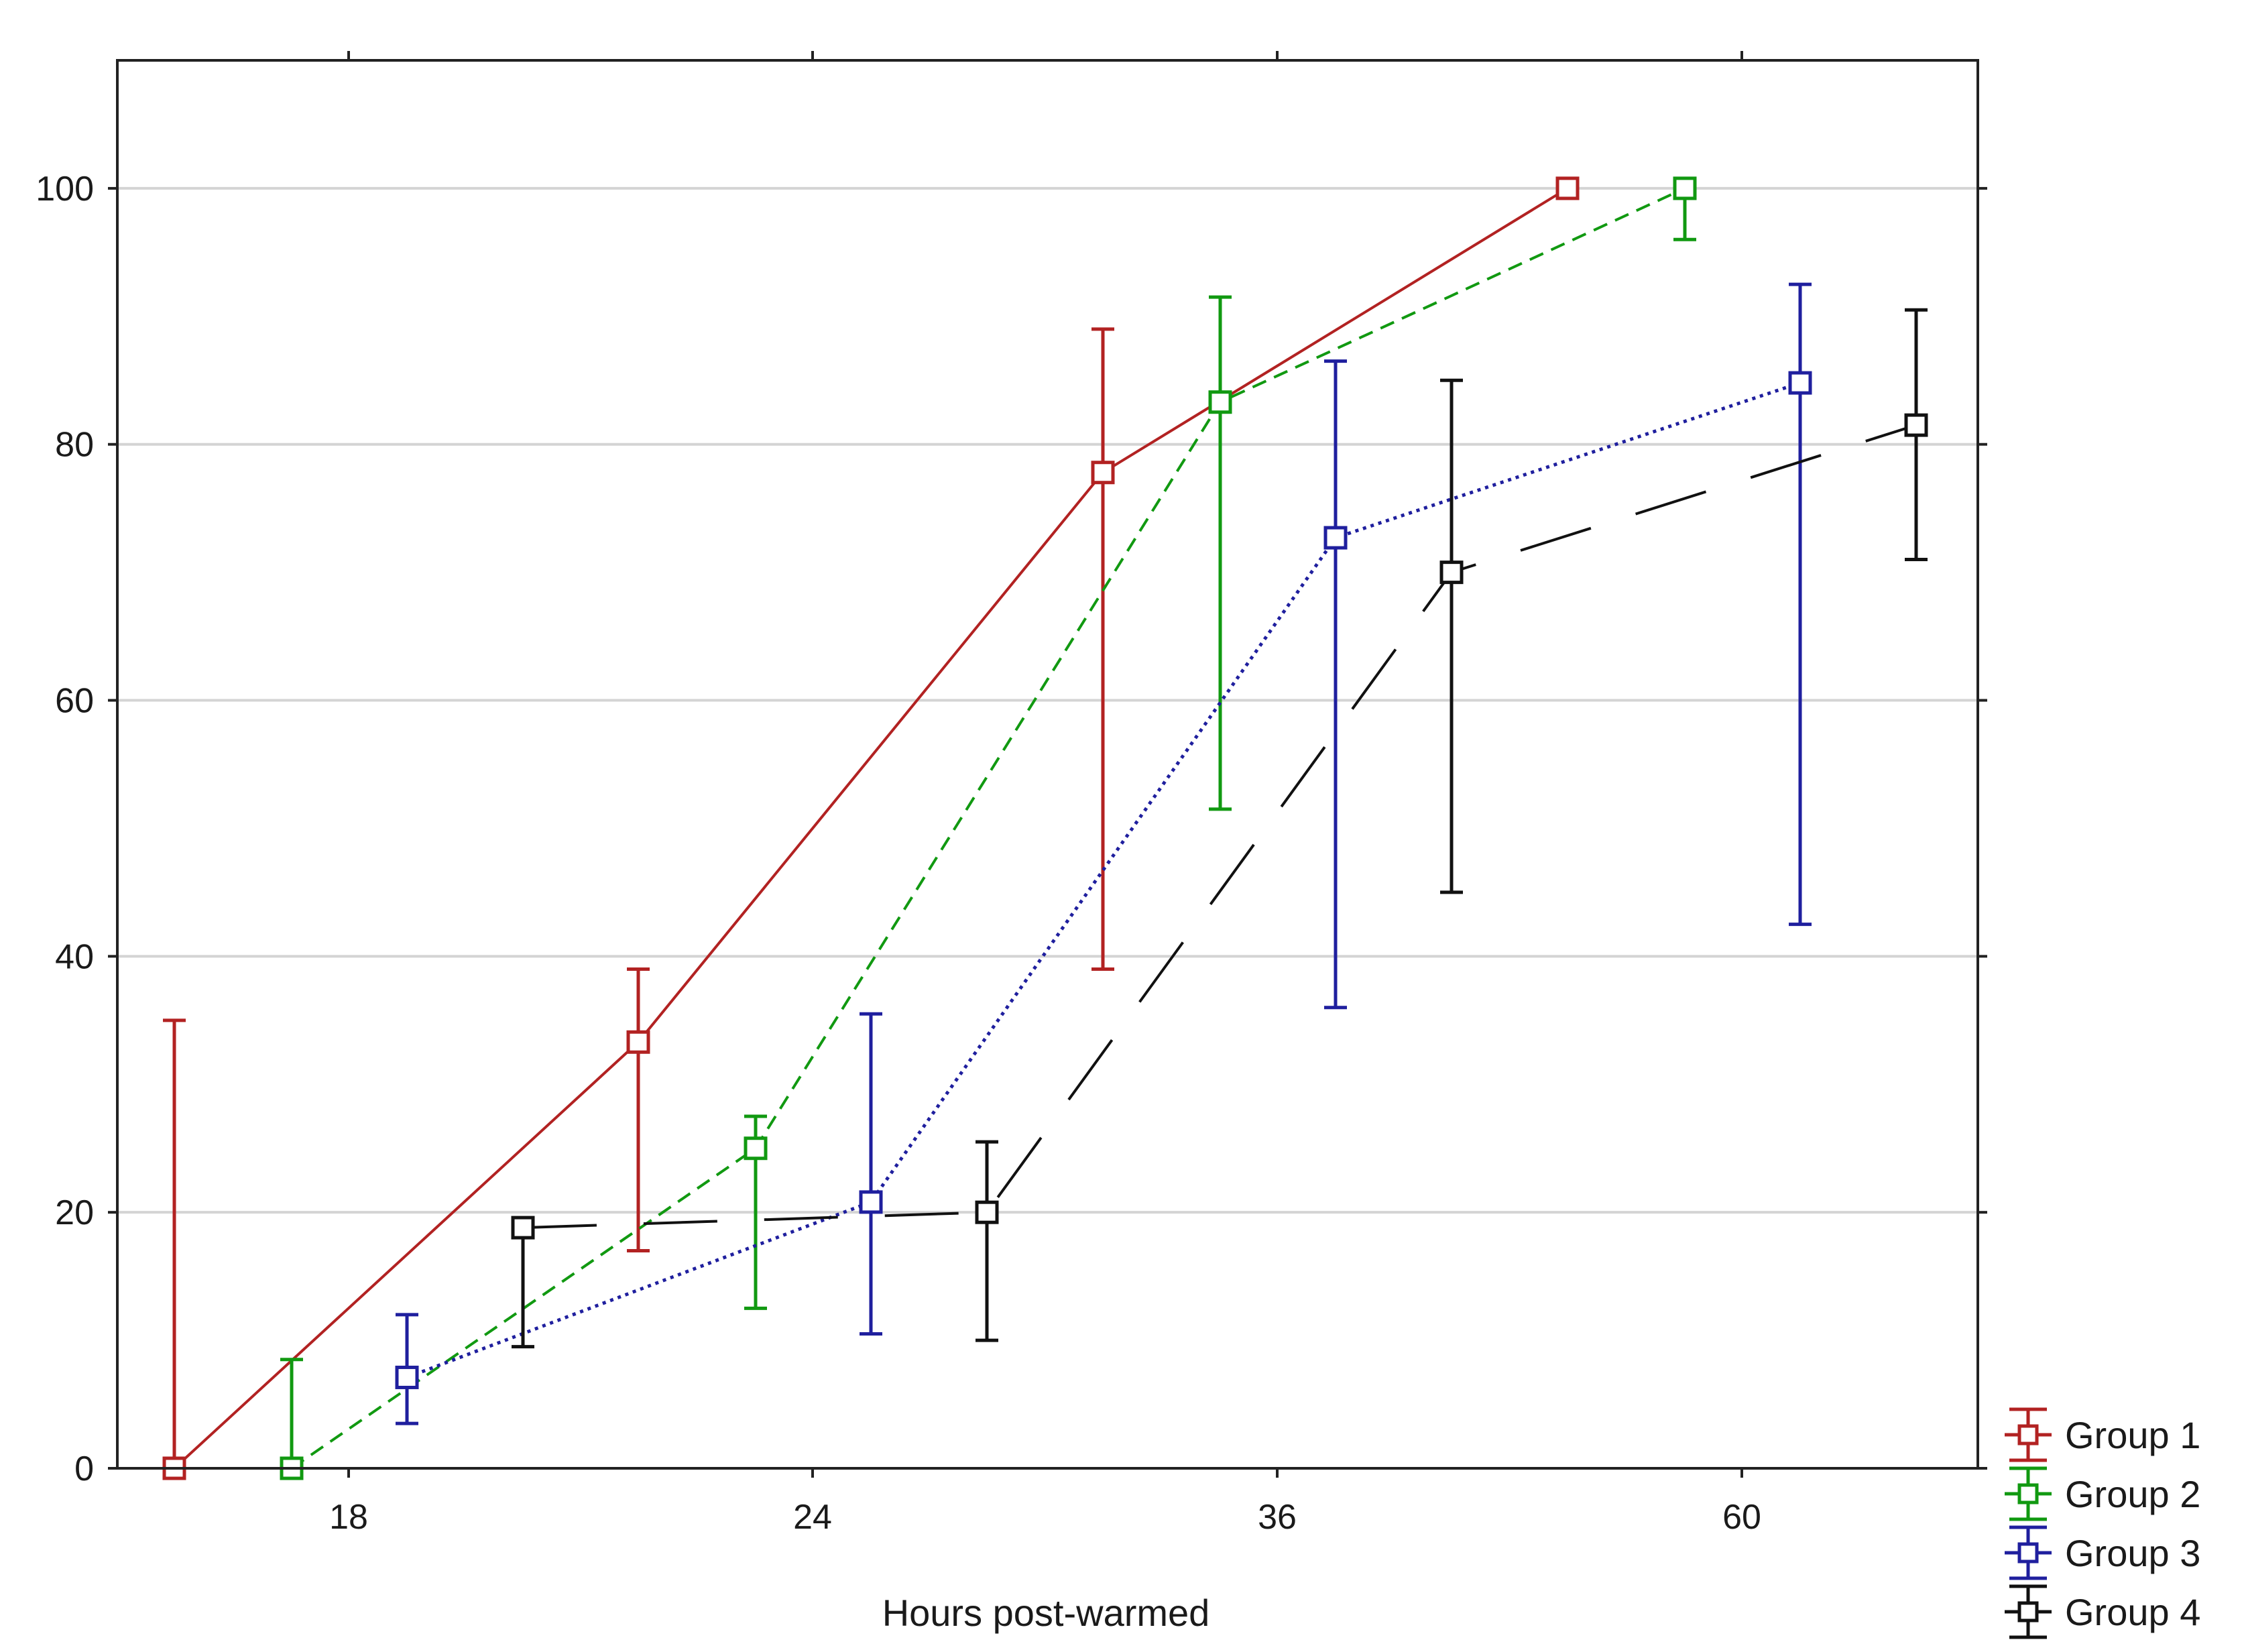  What do you see at coordinates (2132, 1612) in the screenshot?
I see `legend-label: Group 4` at bounding box center [2132, 1612].